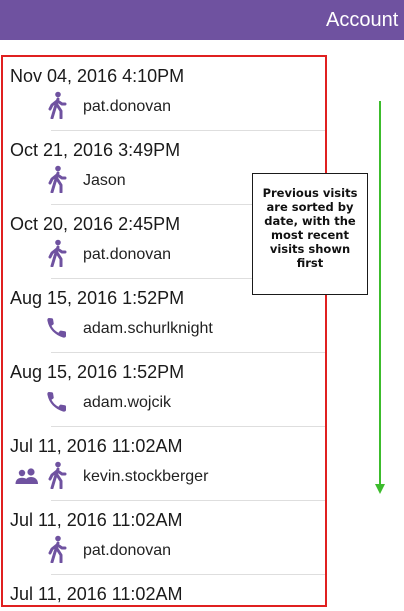 The image size is (404, 611). What do you see at coordinates (127, 402) in the screenshot?
I see `visit-user: adam.wojcik` at bounding box center [127, 402].